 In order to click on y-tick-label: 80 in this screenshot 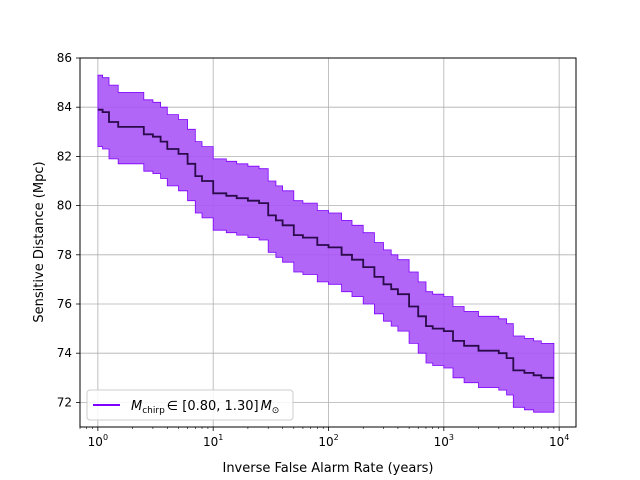, I will do `click(64, 206)`.